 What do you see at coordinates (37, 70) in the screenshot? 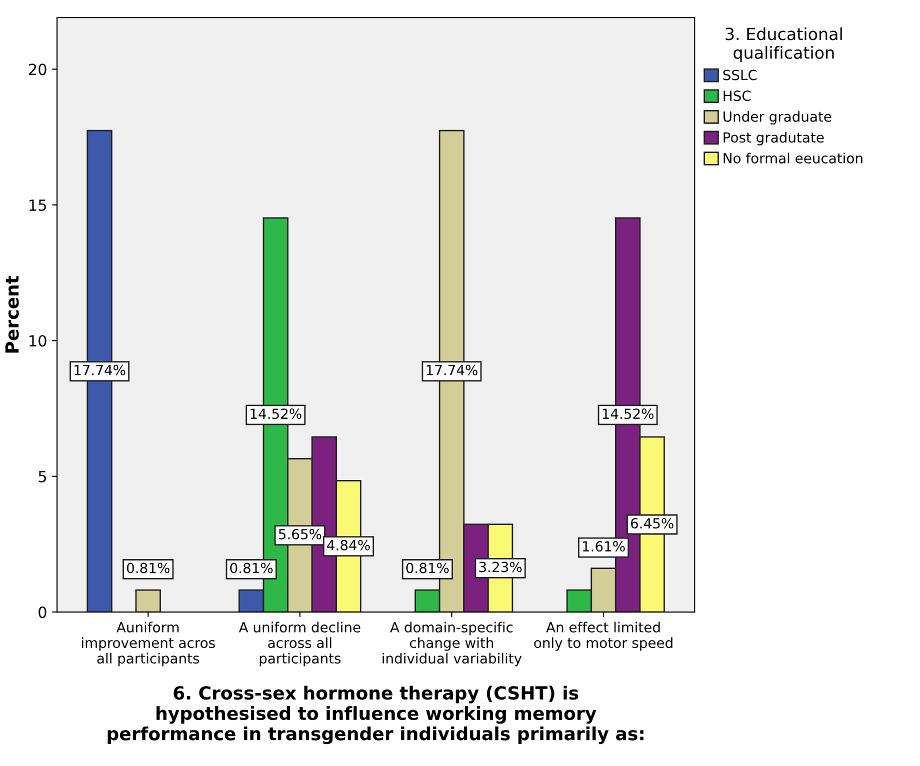
I see `y-tick-label: 20` at bounding box center [37, 70].